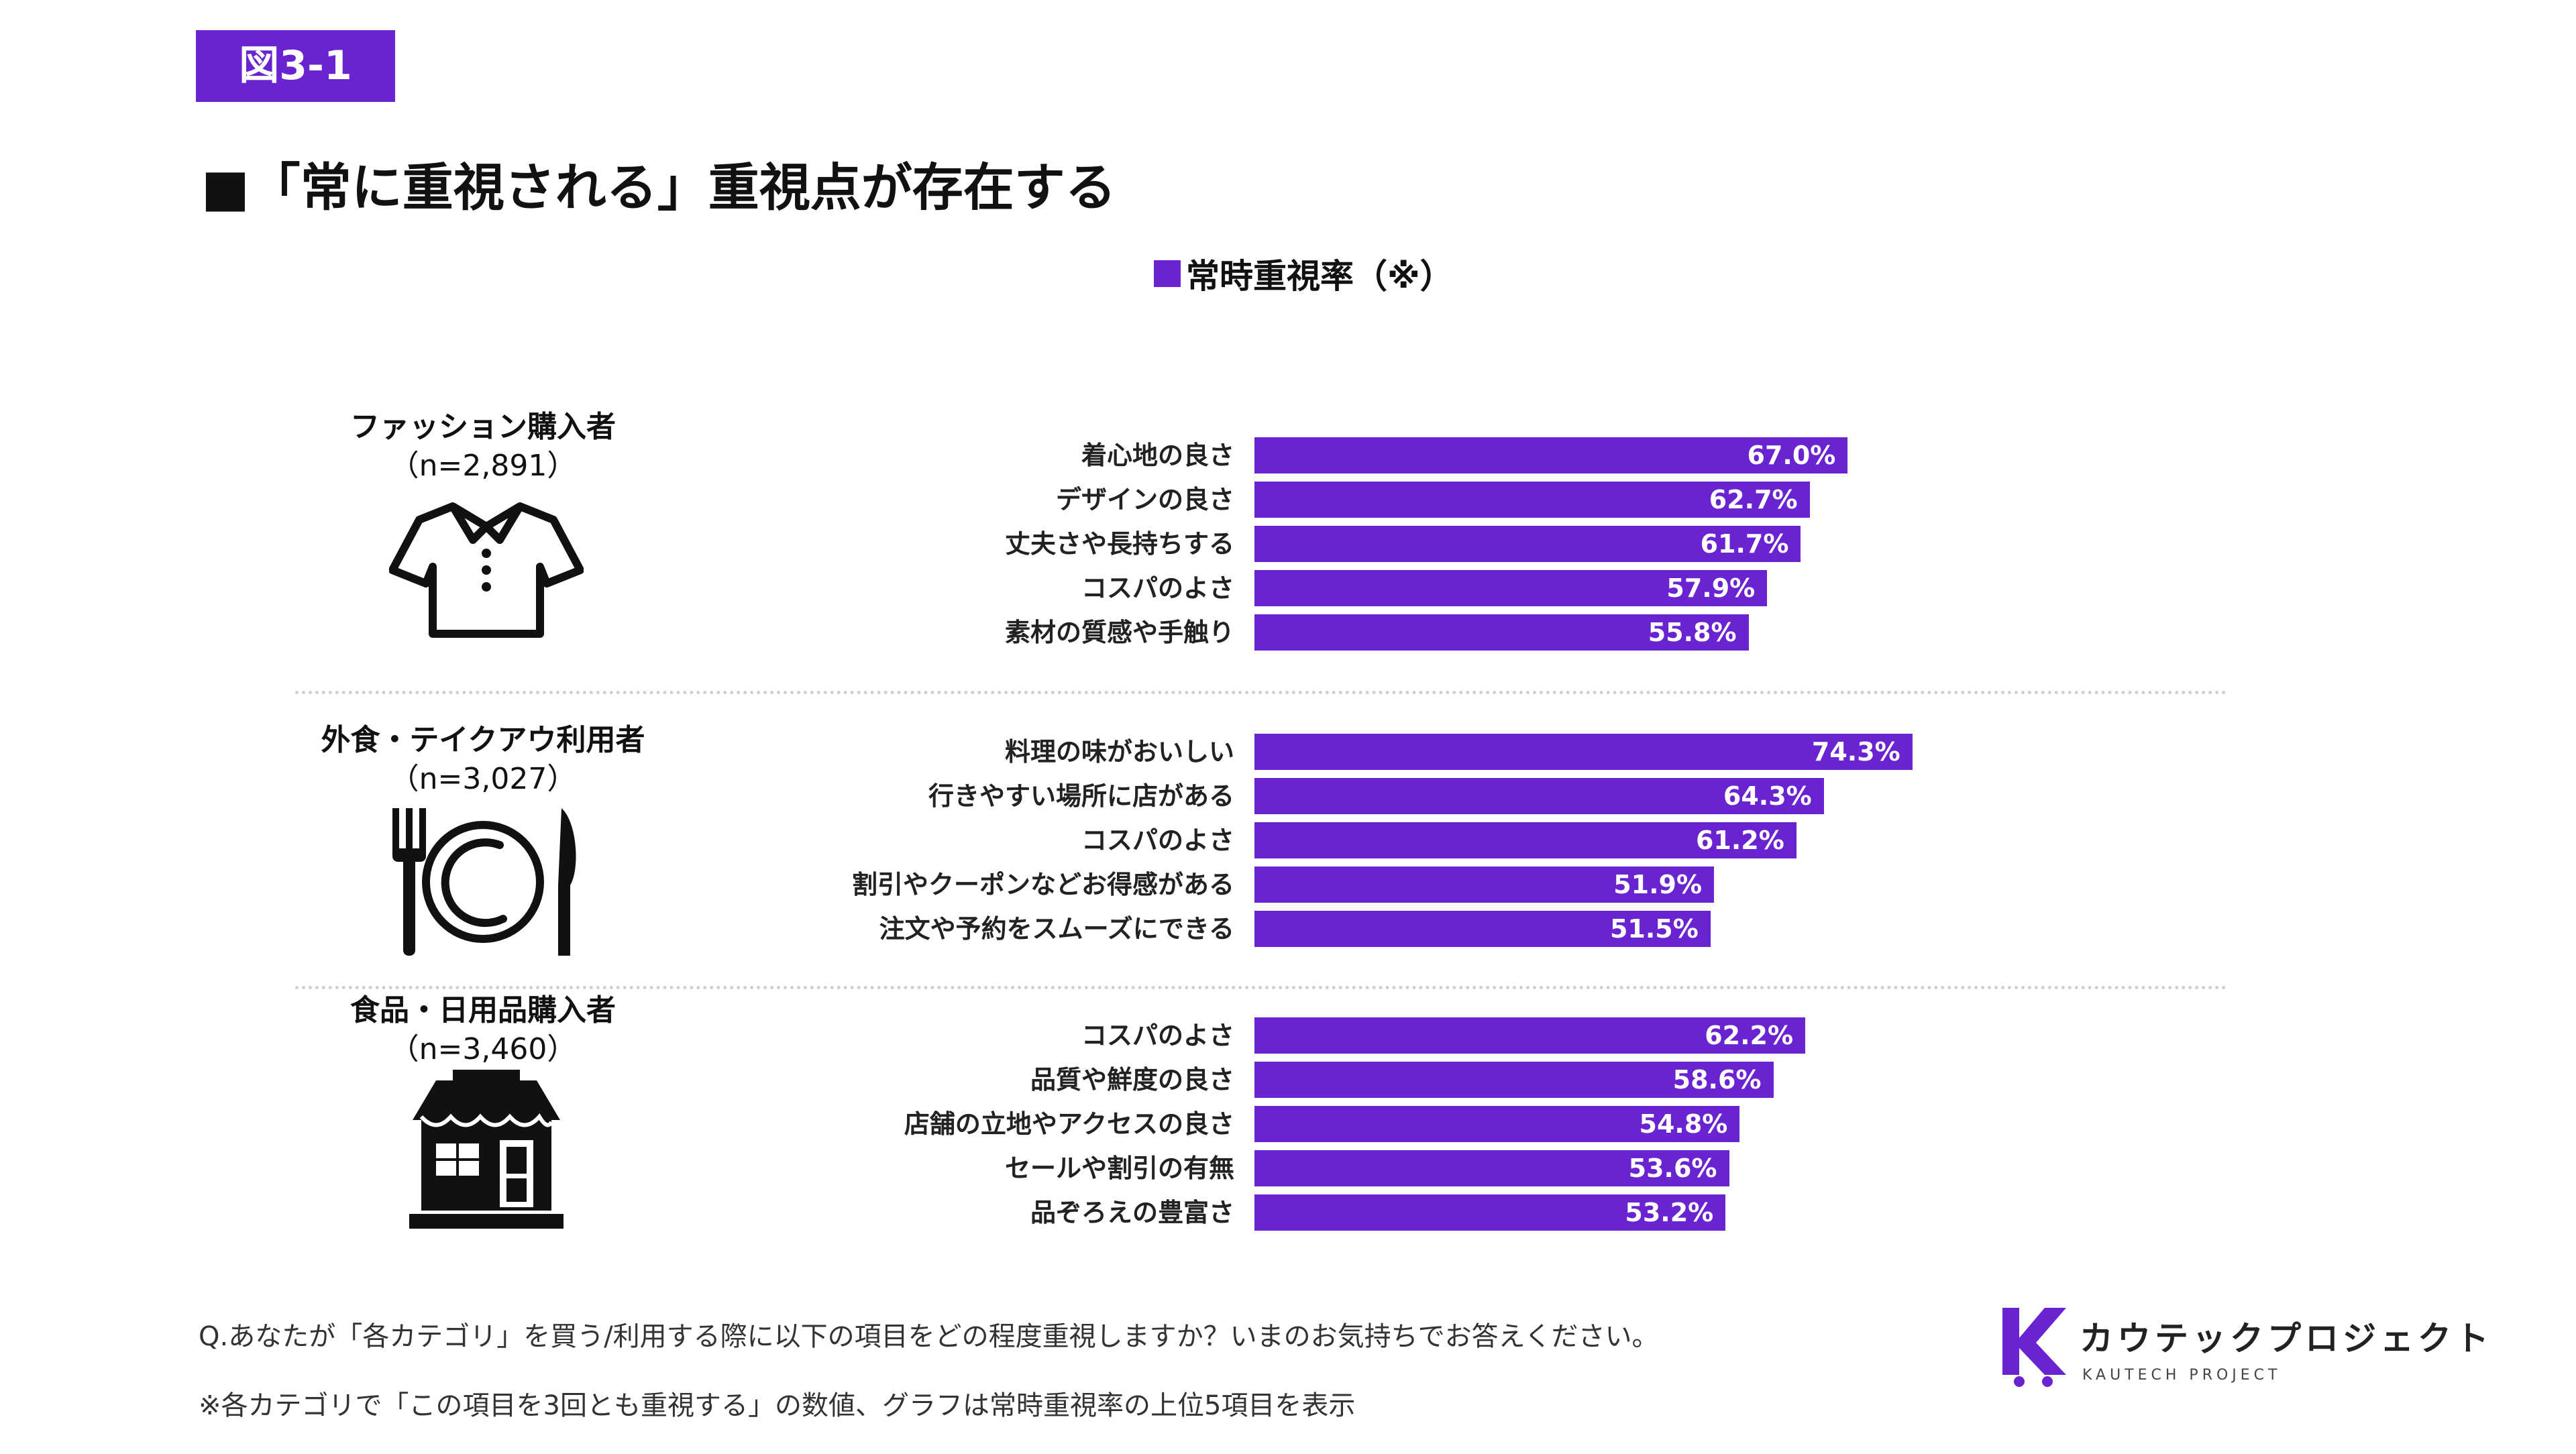  What do you see at coordinates (486, 882) in the screenshot?
I see `plate-fork-knife-icon` at bounding box center [486, 882].